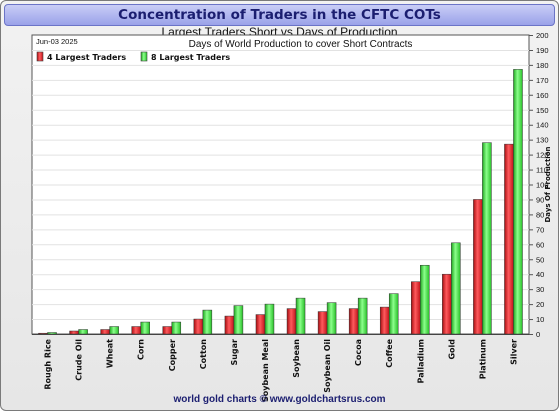 The image size is (559, 411). I want to click on x-tick-label: Crude Oil, so click(79, 360).